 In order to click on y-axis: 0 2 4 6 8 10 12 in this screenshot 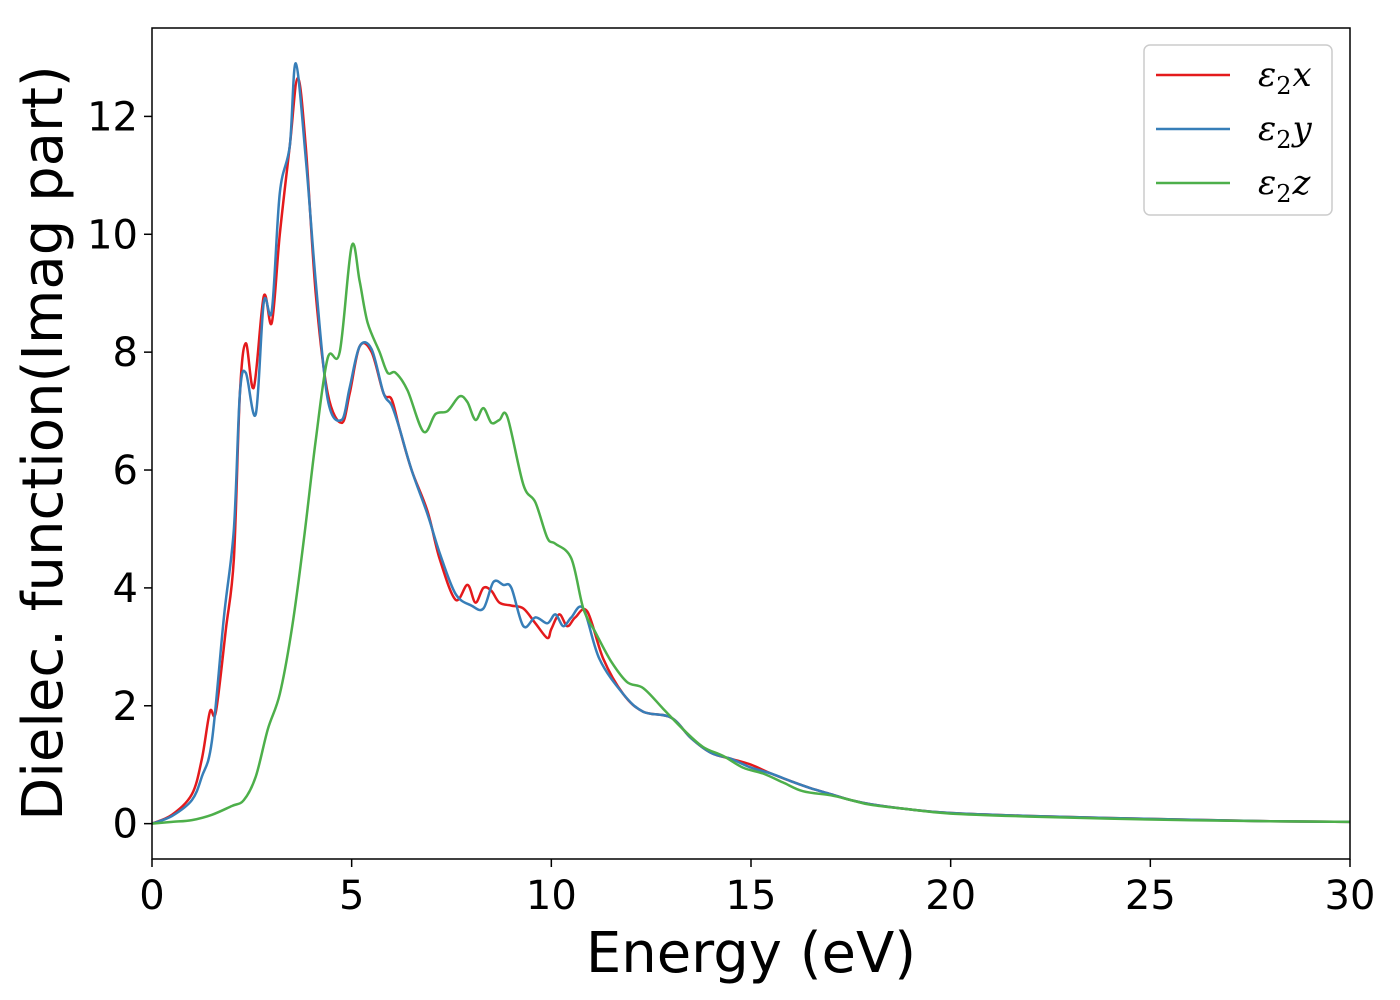, I will do `click(119, 471)`.